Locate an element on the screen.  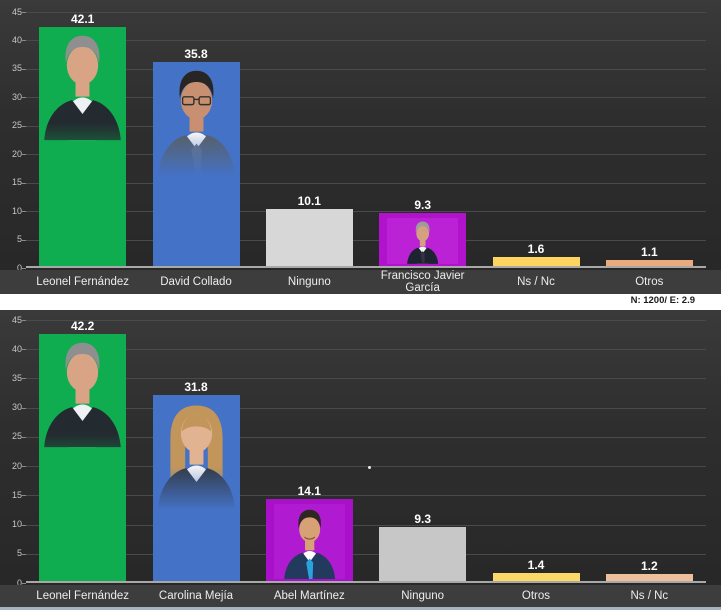
value-label-abel-mart-nez: 14.1 is located at coordinates (309, 490).